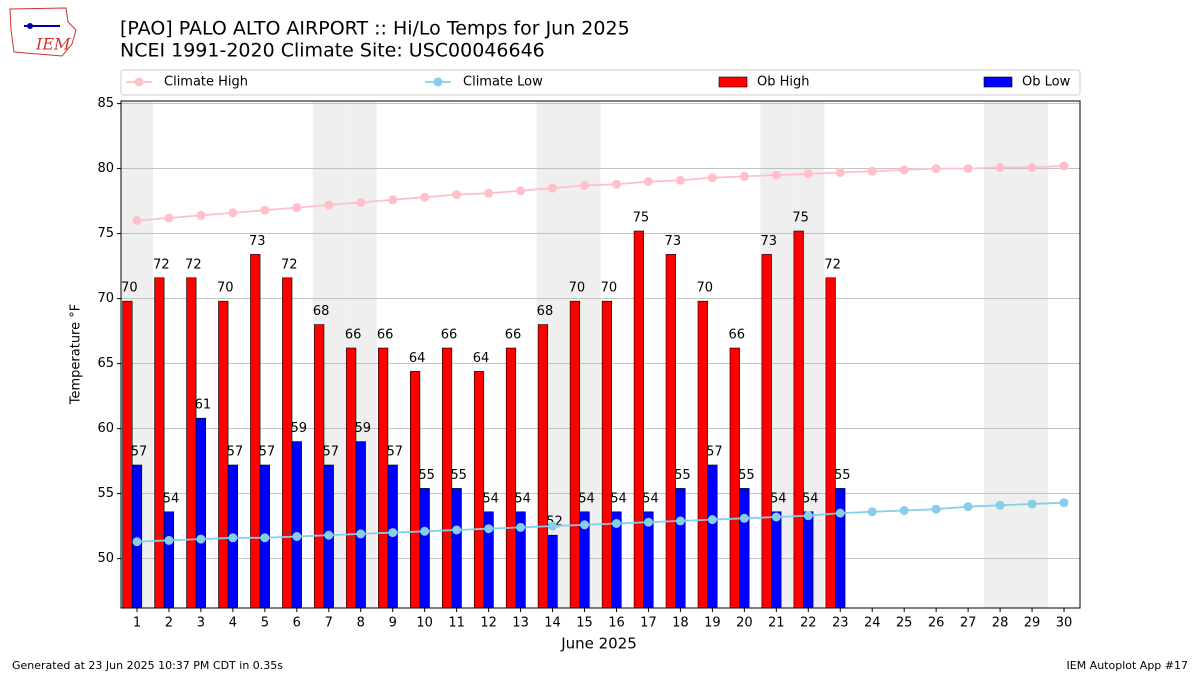 Image resolution: width=1200 pixels, height=675 pixels. What do you see at coordinates (1032, 623) in the screenshot?
I see `x-tick-label: 29` at bounding box center [1032, 623].